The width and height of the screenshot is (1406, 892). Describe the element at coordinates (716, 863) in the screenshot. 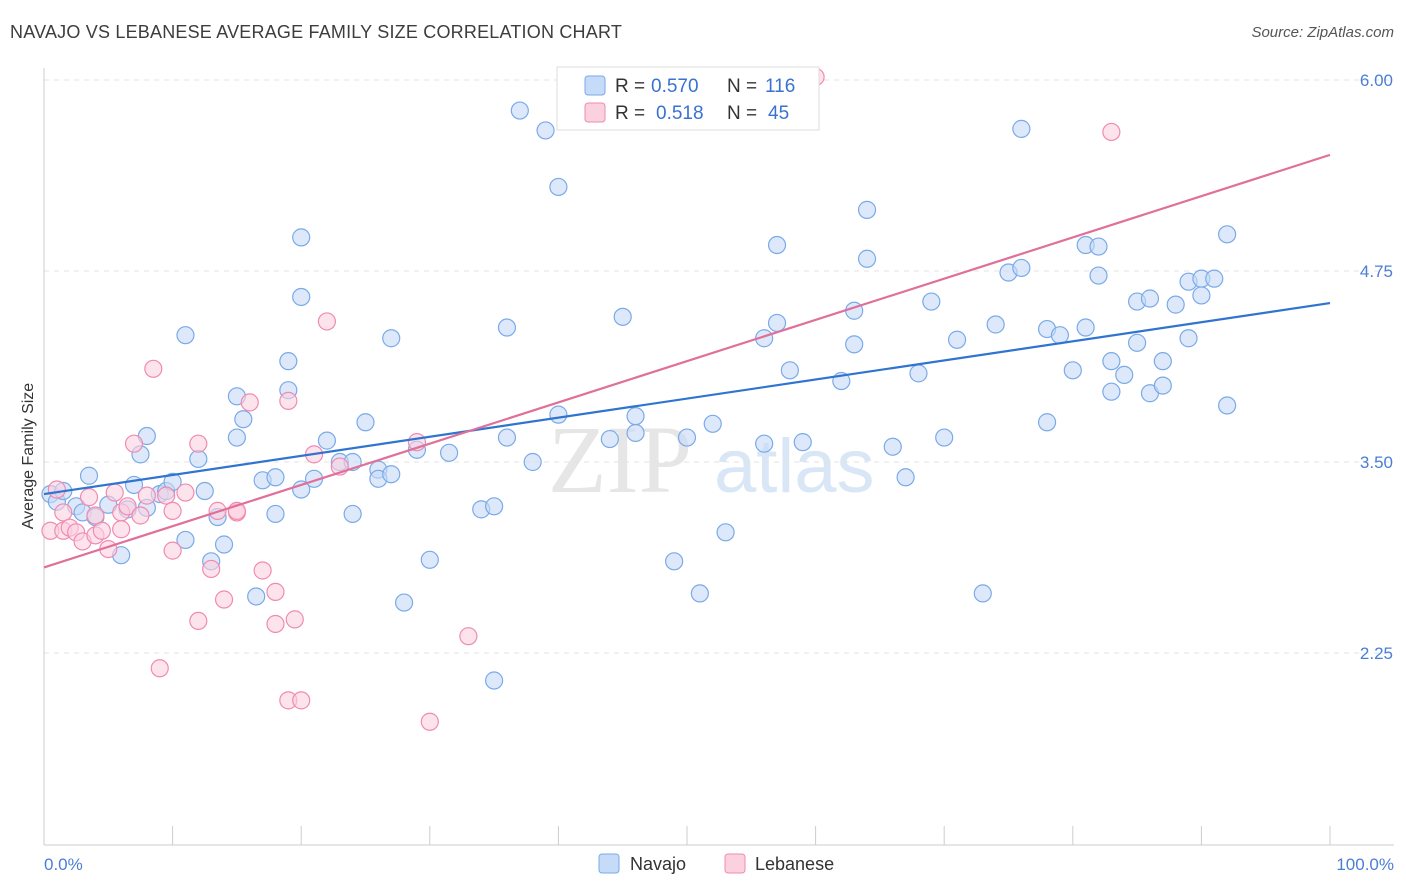

I see `series-legend: Navajo Lebanese` at that location.